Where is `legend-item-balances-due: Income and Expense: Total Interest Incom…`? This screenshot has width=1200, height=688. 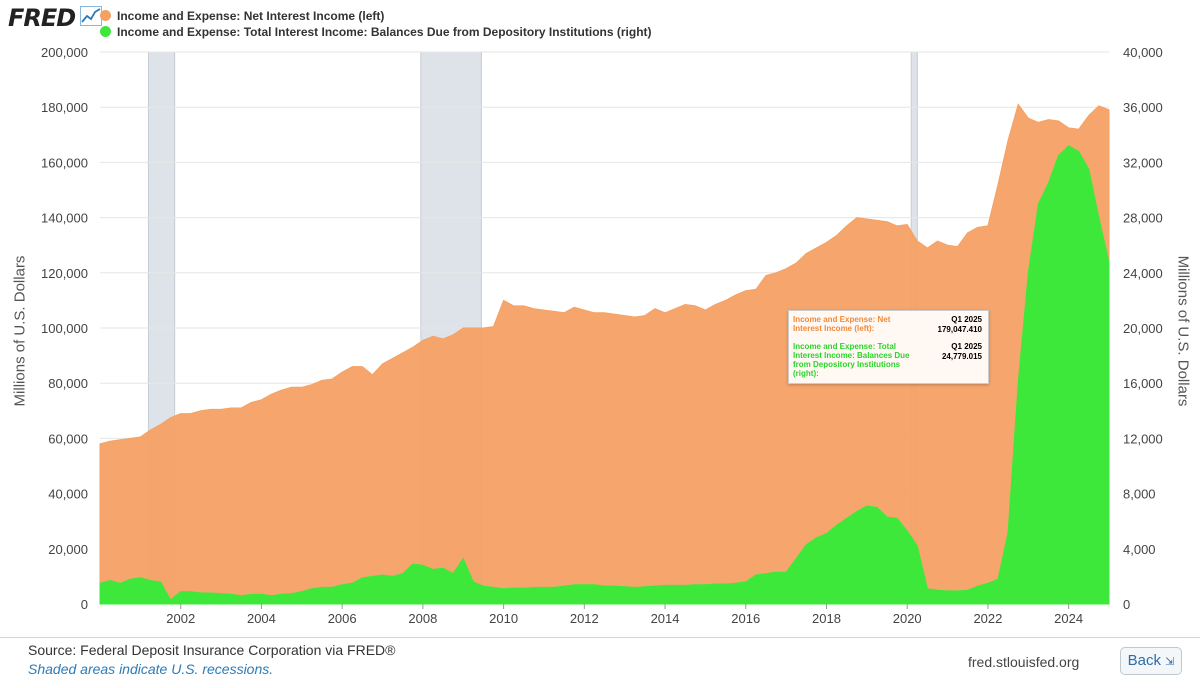 legend-item-balances-due: Income and Expense: Total Interest Incom… is located at coordinates (376, 32).